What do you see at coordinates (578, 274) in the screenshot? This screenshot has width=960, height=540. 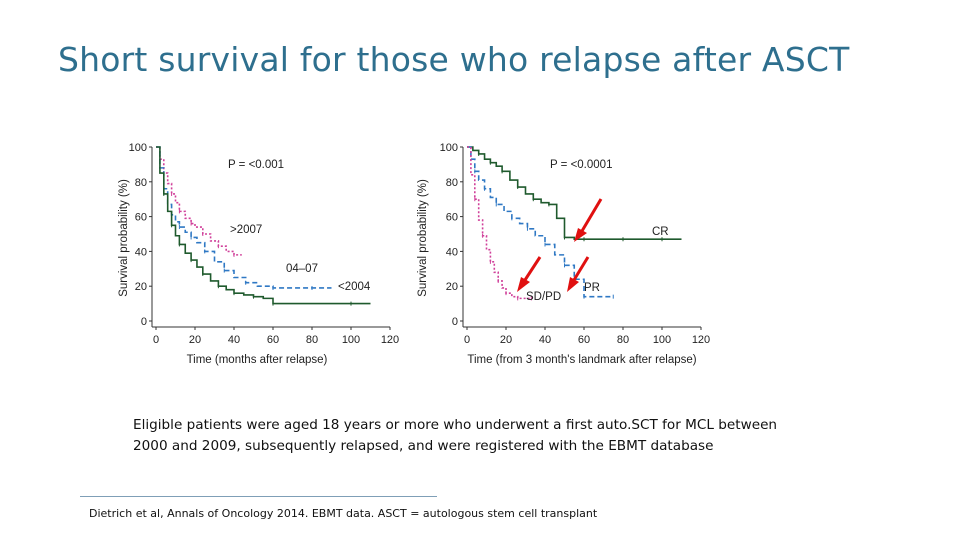 I see `arrow-pr` at bounding box center [578, 274].